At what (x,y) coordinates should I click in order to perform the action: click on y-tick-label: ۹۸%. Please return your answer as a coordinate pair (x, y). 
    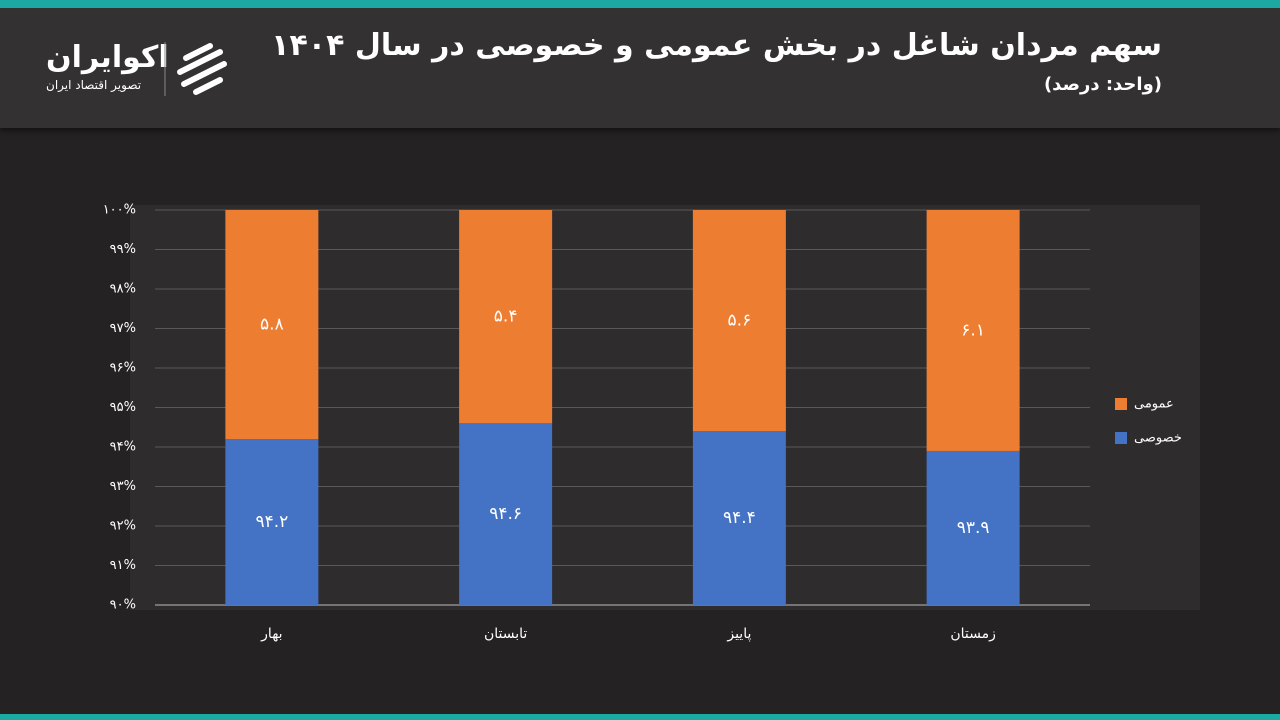
    Looking at the image, I should click on (123, 289).